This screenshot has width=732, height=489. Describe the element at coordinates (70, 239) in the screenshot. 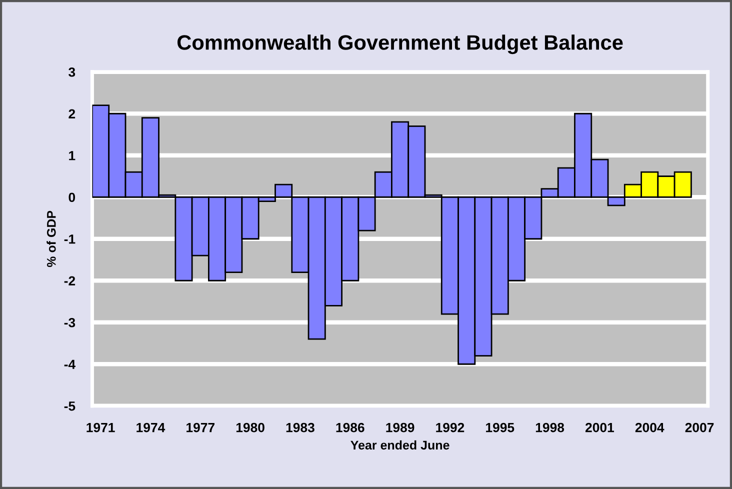

I see `y-tick-label: -1` at that location.